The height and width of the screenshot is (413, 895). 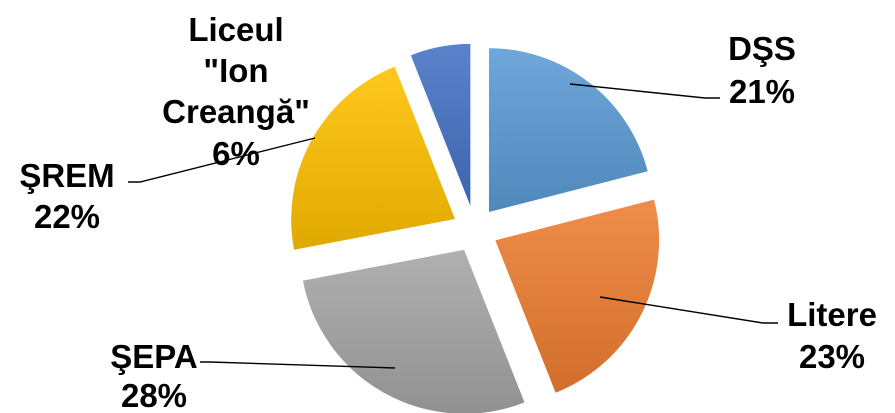 I want to click on slice-percent-srem: 22%, so click(x=67, y=216).